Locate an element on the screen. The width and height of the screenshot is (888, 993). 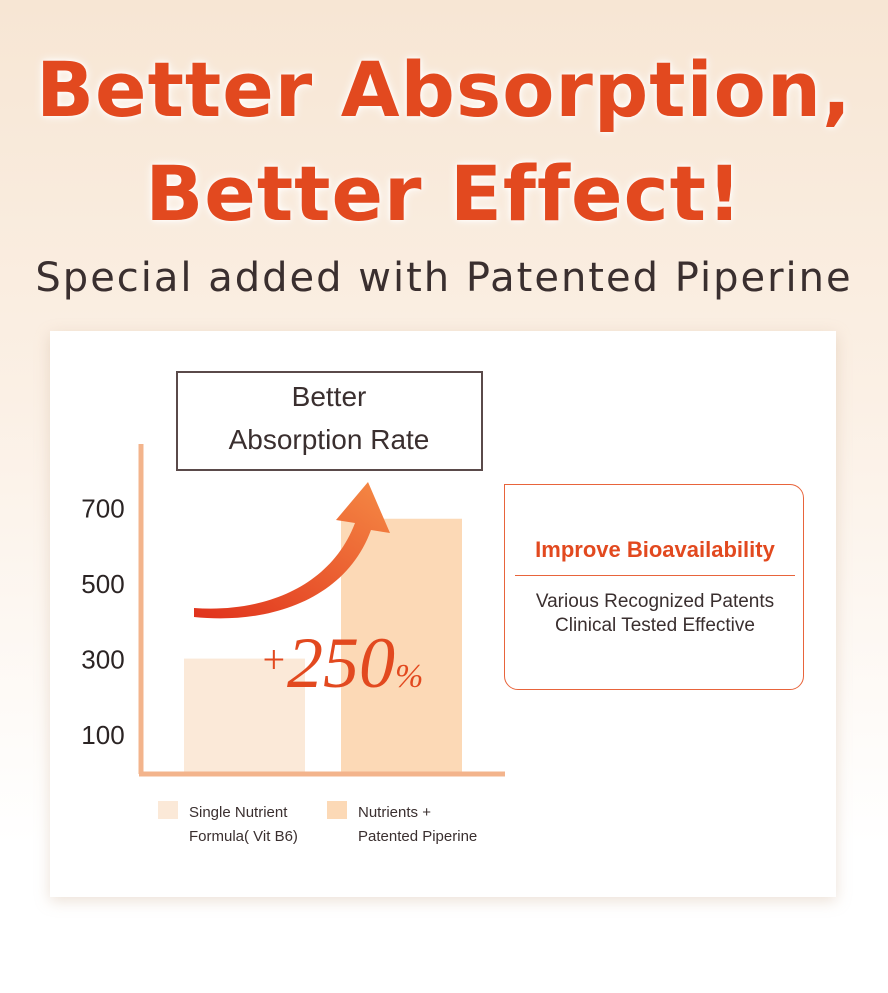
increase-number: 250 is located at coordinates (341, 663).